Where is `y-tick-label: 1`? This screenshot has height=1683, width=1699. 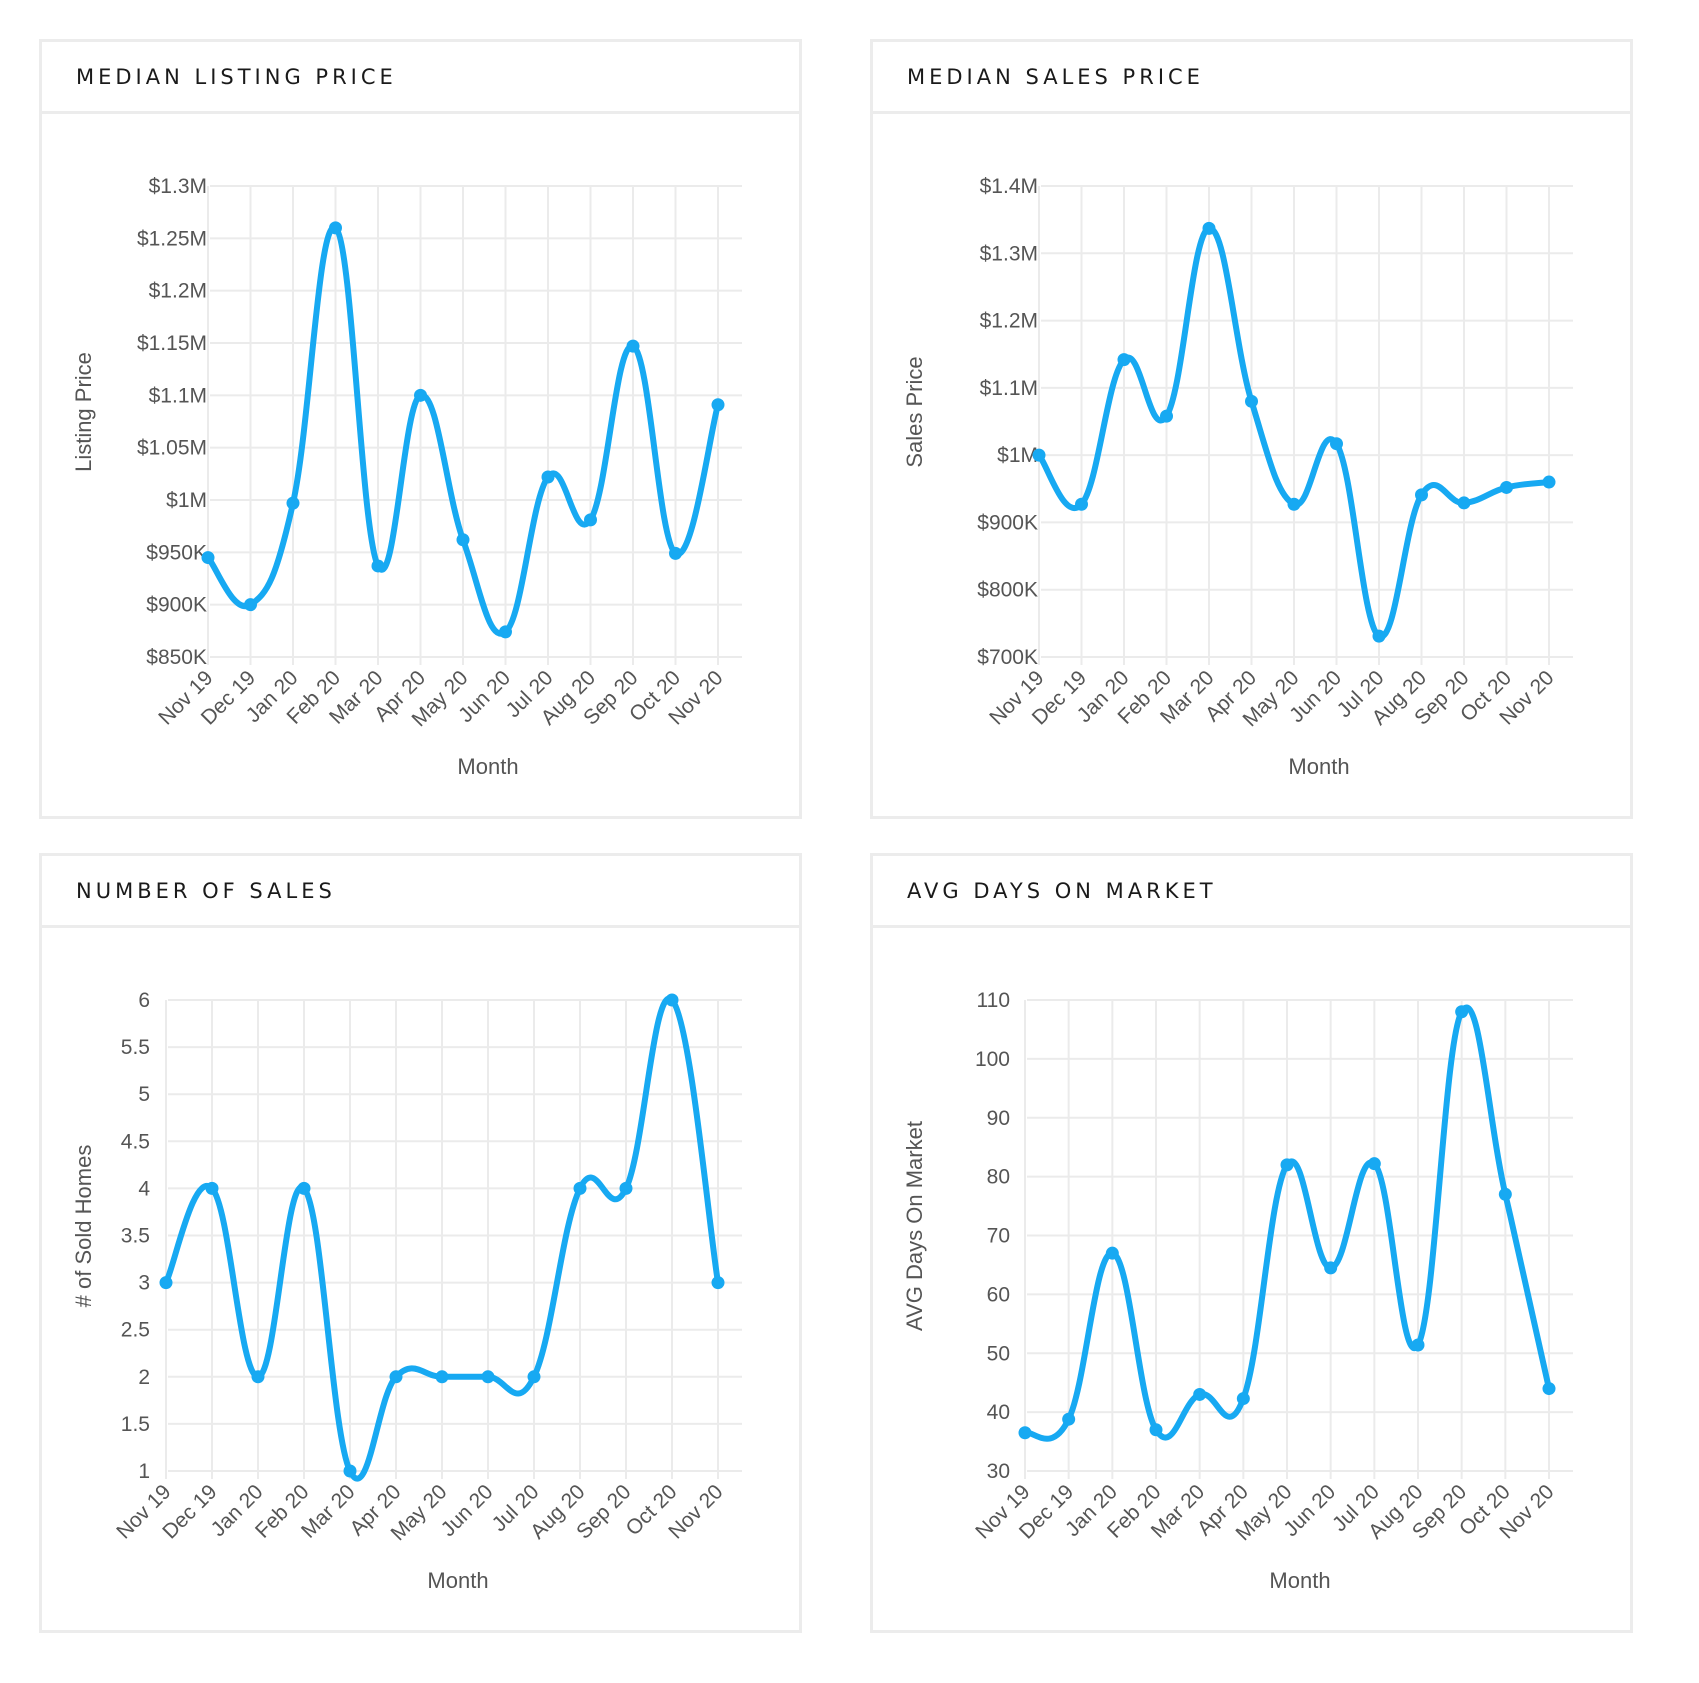
y-tick-label: 1 is located at coordinates (144, 1471).